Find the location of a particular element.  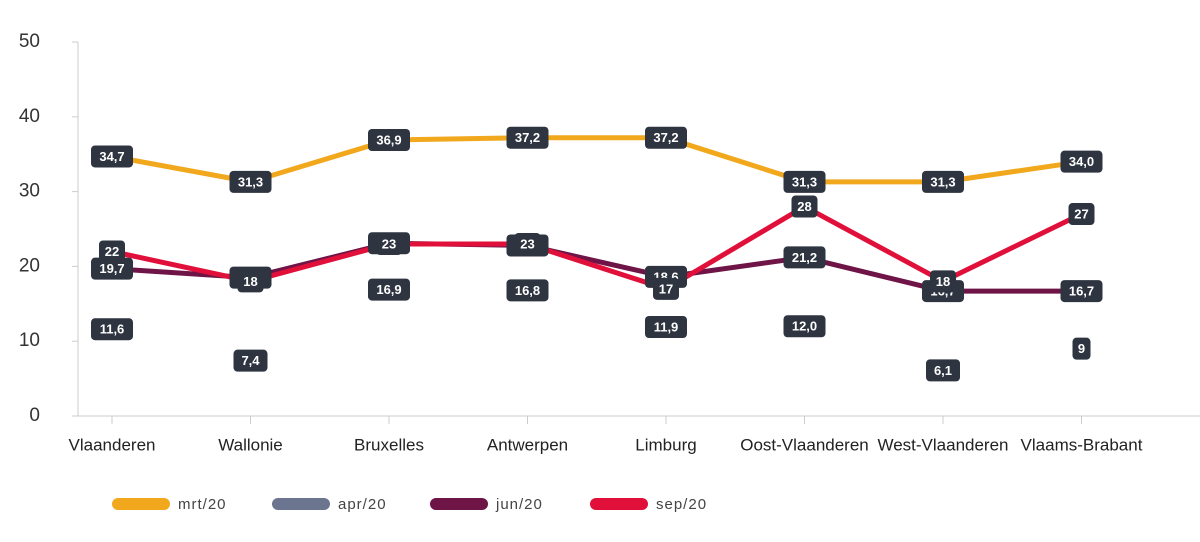

data-label: 16,7 is located at coordinates (1081, 291).